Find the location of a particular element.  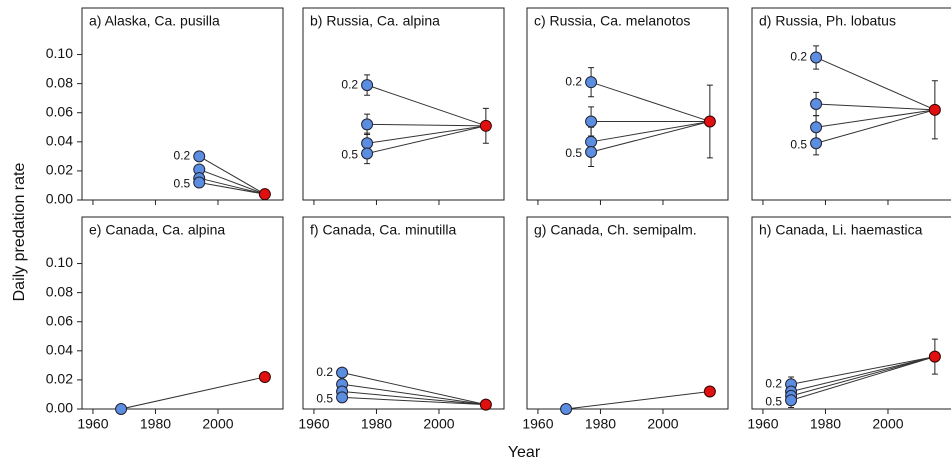

panel-title: b) Russia, Ca. alpina is located at coordinates (375, 21).